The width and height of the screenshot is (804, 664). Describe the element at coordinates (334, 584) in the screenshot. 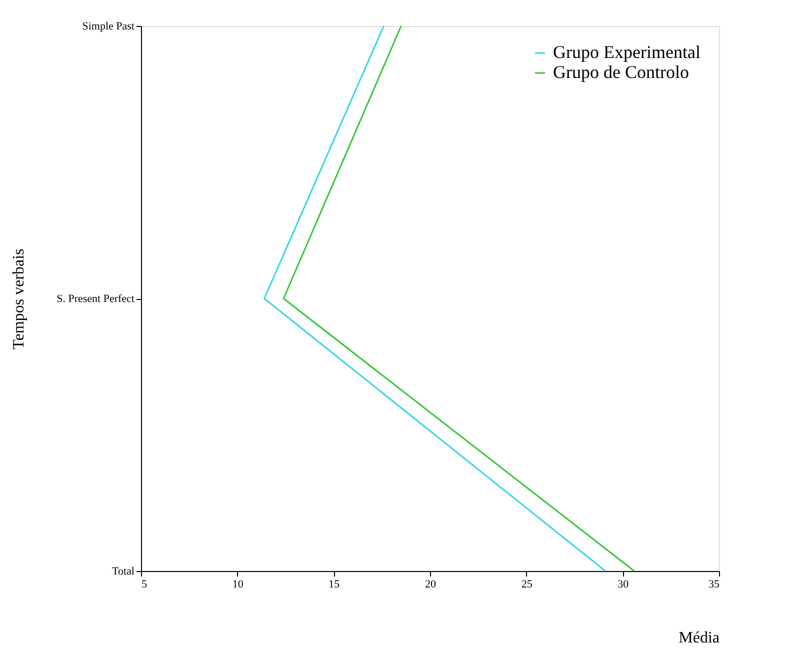

I see `x-tick-label: 15` at that location.